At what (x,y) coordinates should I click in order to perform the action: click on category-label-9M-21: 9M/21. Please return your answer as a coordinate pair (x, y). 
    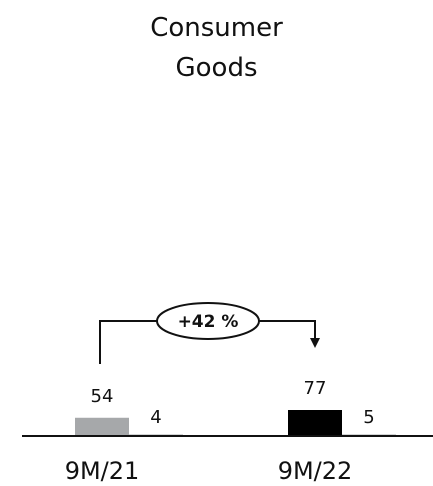
    Looking at the image, I should click on (102, 471).